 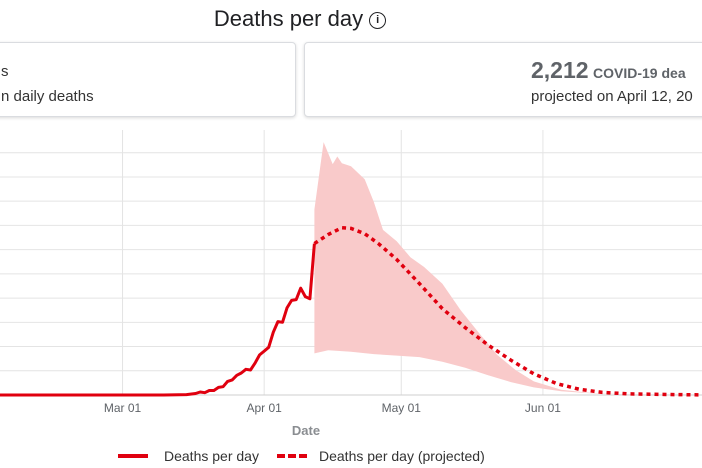 I want to click on legend-swatch-dashed, so click(x=292, y=456).